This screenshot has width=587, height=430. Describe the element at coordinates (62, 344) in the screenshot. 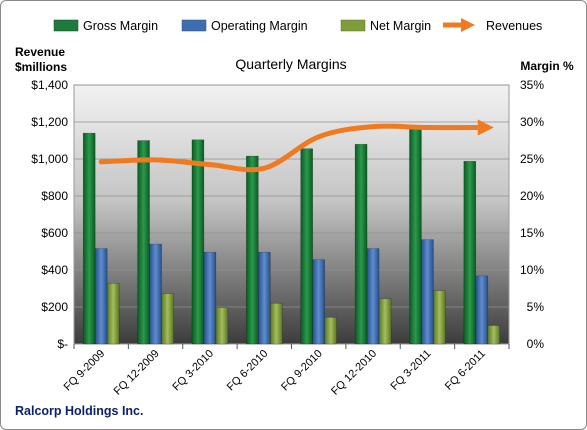

I see `left-tick-label: $-` at that location.